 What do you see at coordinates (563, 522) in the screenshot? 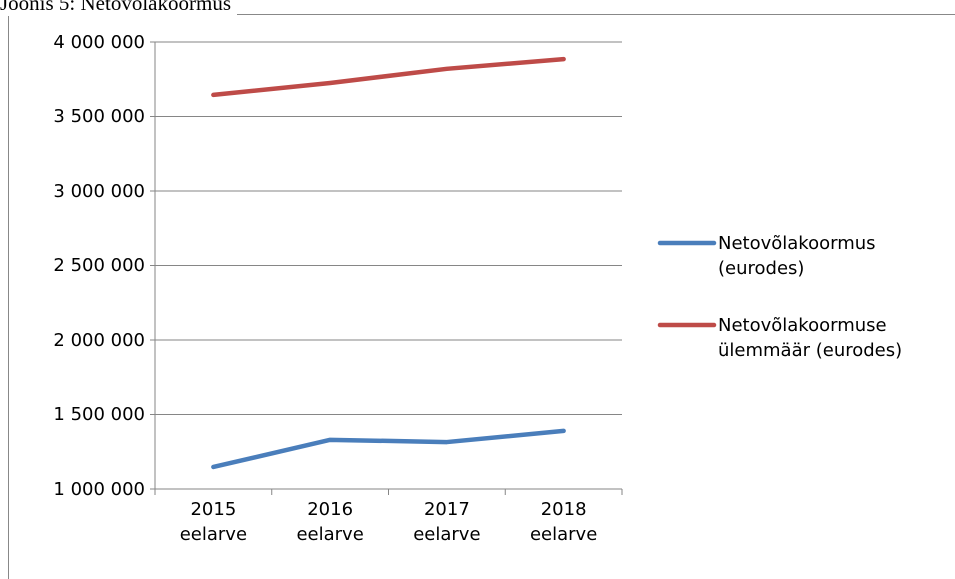
I see `x-tick-label: 2018 eelarve` at bounding box center [563, 522].